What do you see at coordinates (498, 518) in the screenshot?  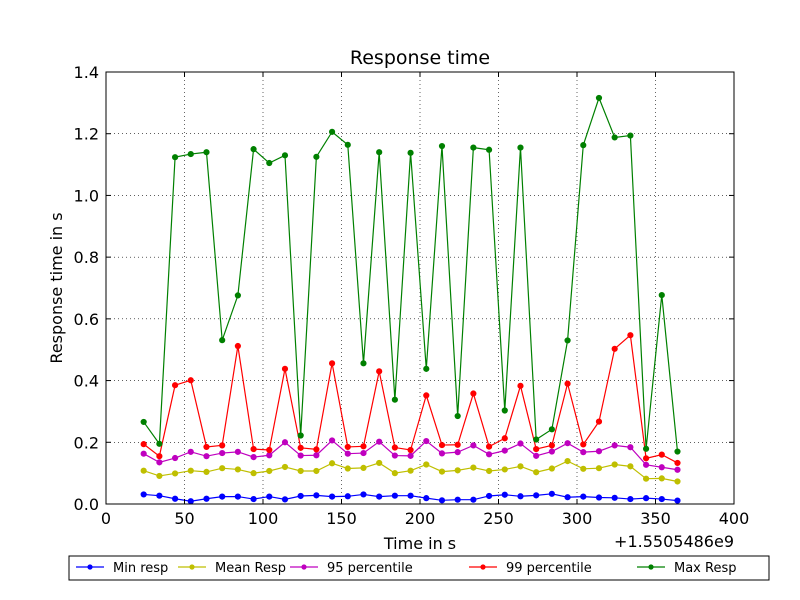 I see `x-tick-label: 250` at bounding box center [498, 518].